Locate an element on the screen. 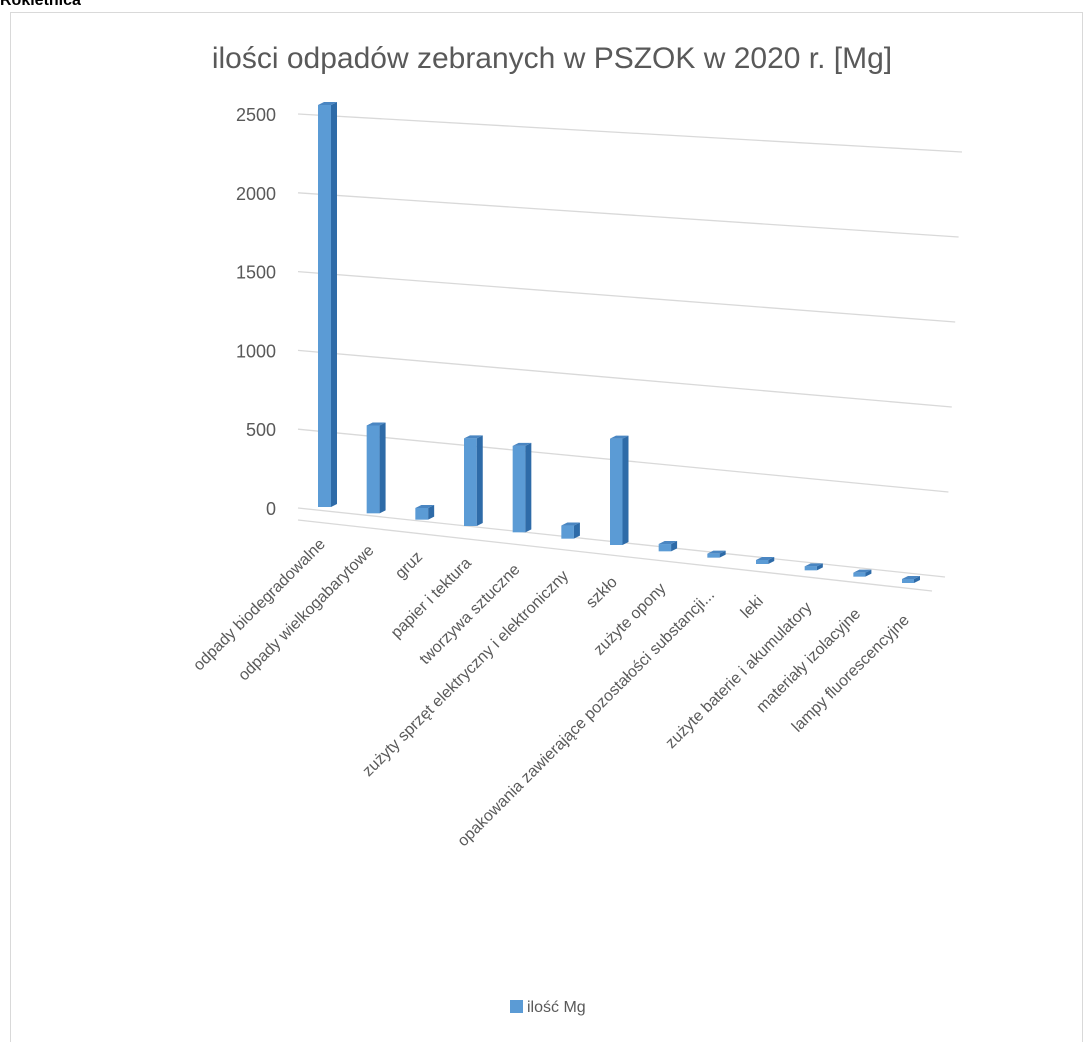 This screenshot has height=1042, width=1085. x-category-label: szkło is located at coordinates (602, 593).